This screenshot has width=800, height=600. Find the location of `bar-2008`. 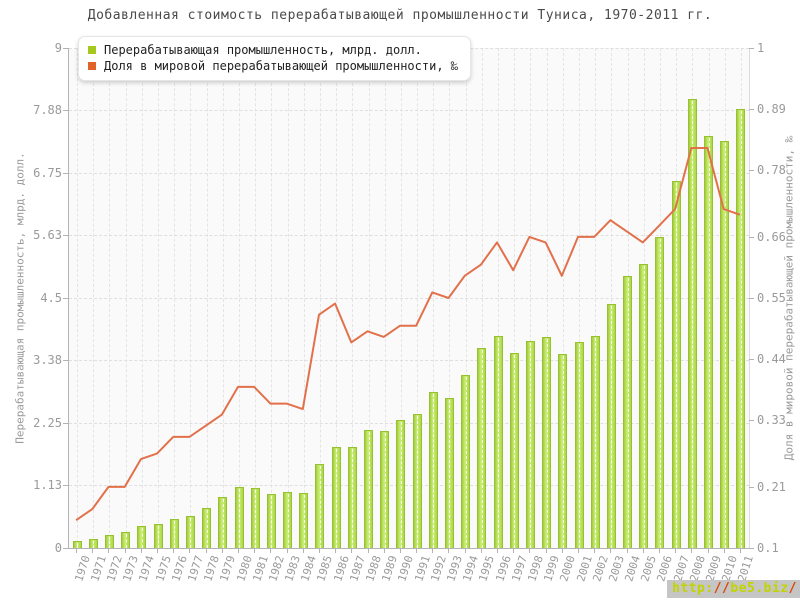

bar-2008 is located at coordinates (692, 323).